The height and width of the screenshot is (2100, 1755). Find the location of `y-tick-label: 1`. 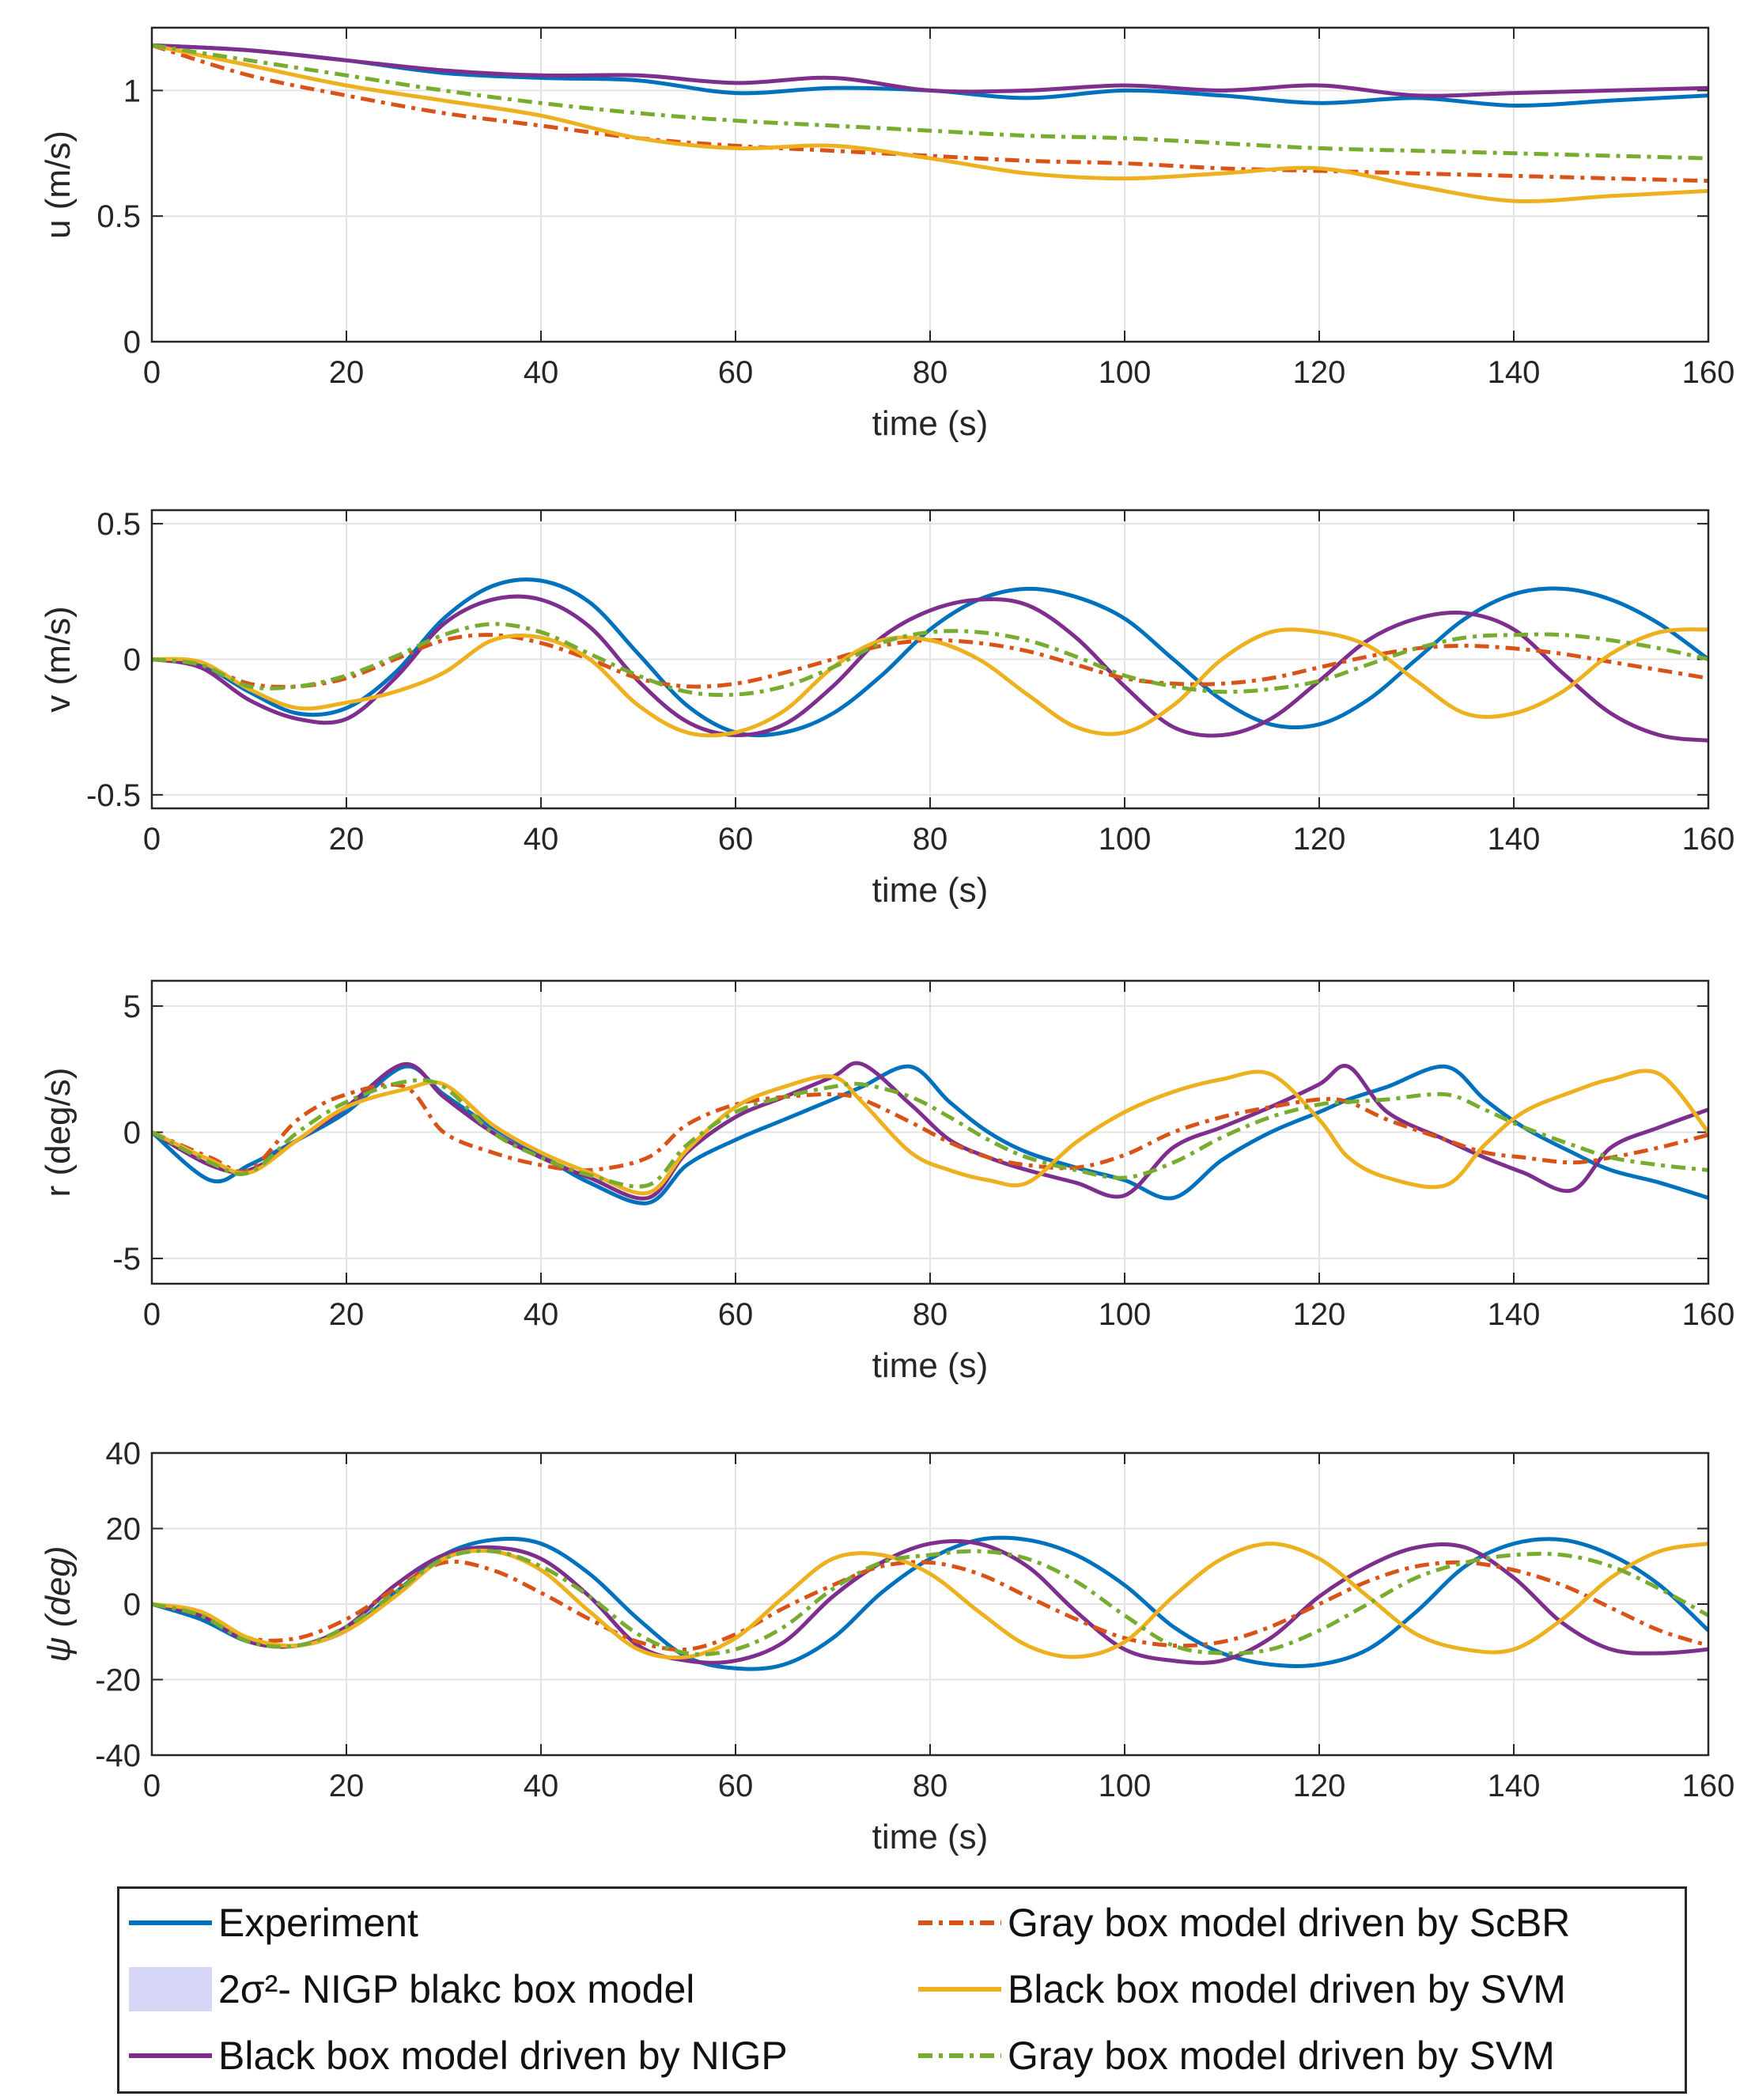

y-tick-label: 1 is located at coordinates (132, 91).